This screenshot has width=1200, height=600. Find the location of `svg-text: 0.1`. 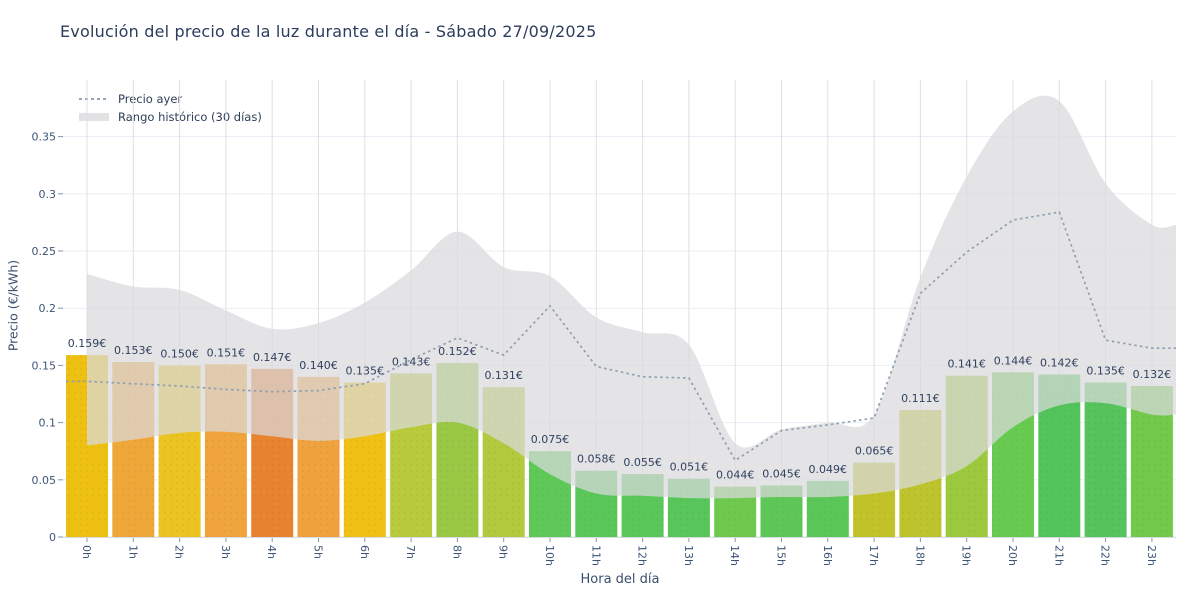

svg-text: 0.1 is located at coordinates (48, 423).